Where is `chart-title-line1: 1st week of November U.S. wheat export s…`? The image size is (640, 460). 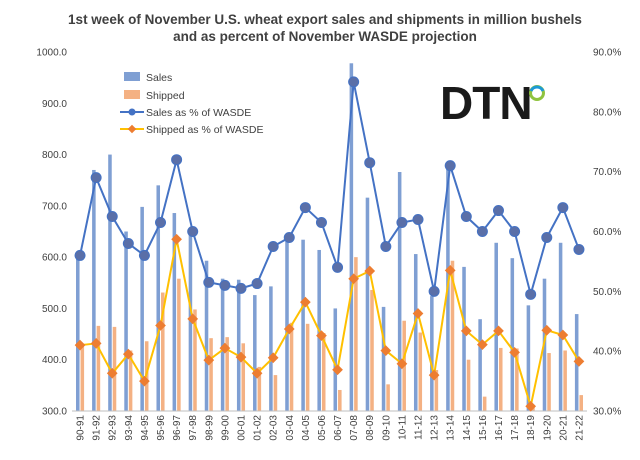 chart-title-line1: 1st week of November U.S. wheat export s… is located at coordinates (325, 19).